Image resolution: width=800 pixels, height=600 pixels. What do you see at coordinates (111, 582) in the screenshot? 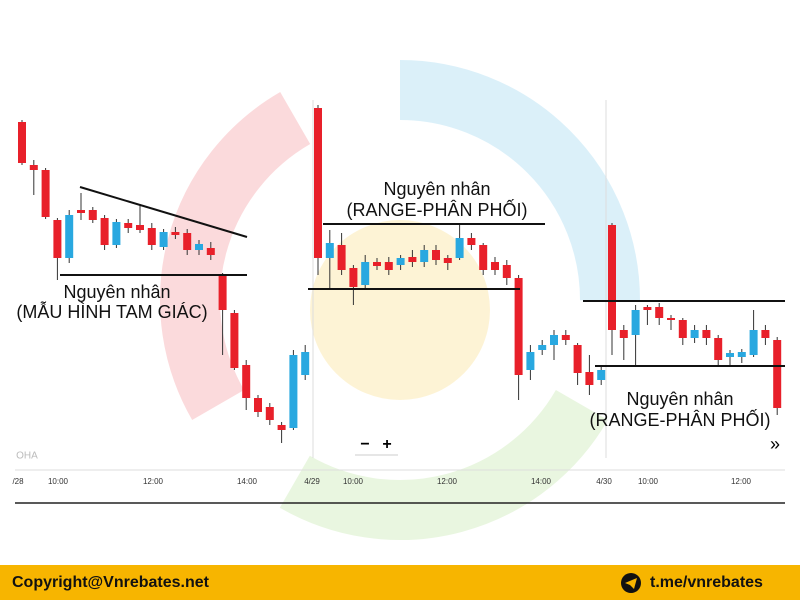
I see `copyright: Copyright@Vnrebates.net` at bounding box center [111, 582].